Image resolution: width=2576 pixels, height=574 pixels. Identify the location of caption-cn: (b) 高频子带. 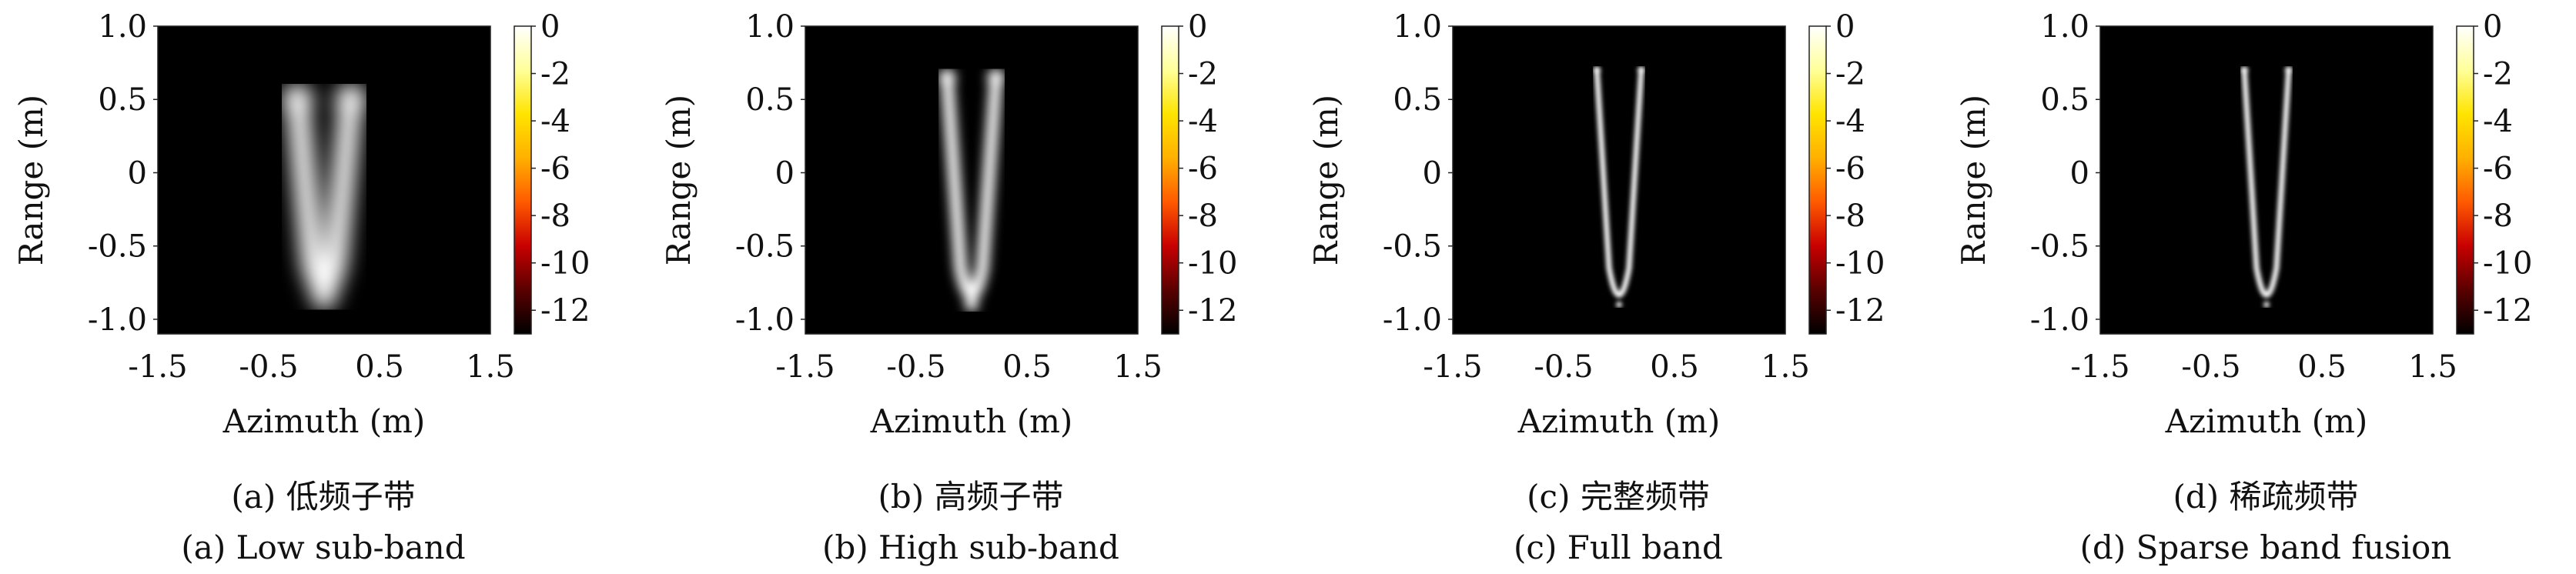
(971, 497).